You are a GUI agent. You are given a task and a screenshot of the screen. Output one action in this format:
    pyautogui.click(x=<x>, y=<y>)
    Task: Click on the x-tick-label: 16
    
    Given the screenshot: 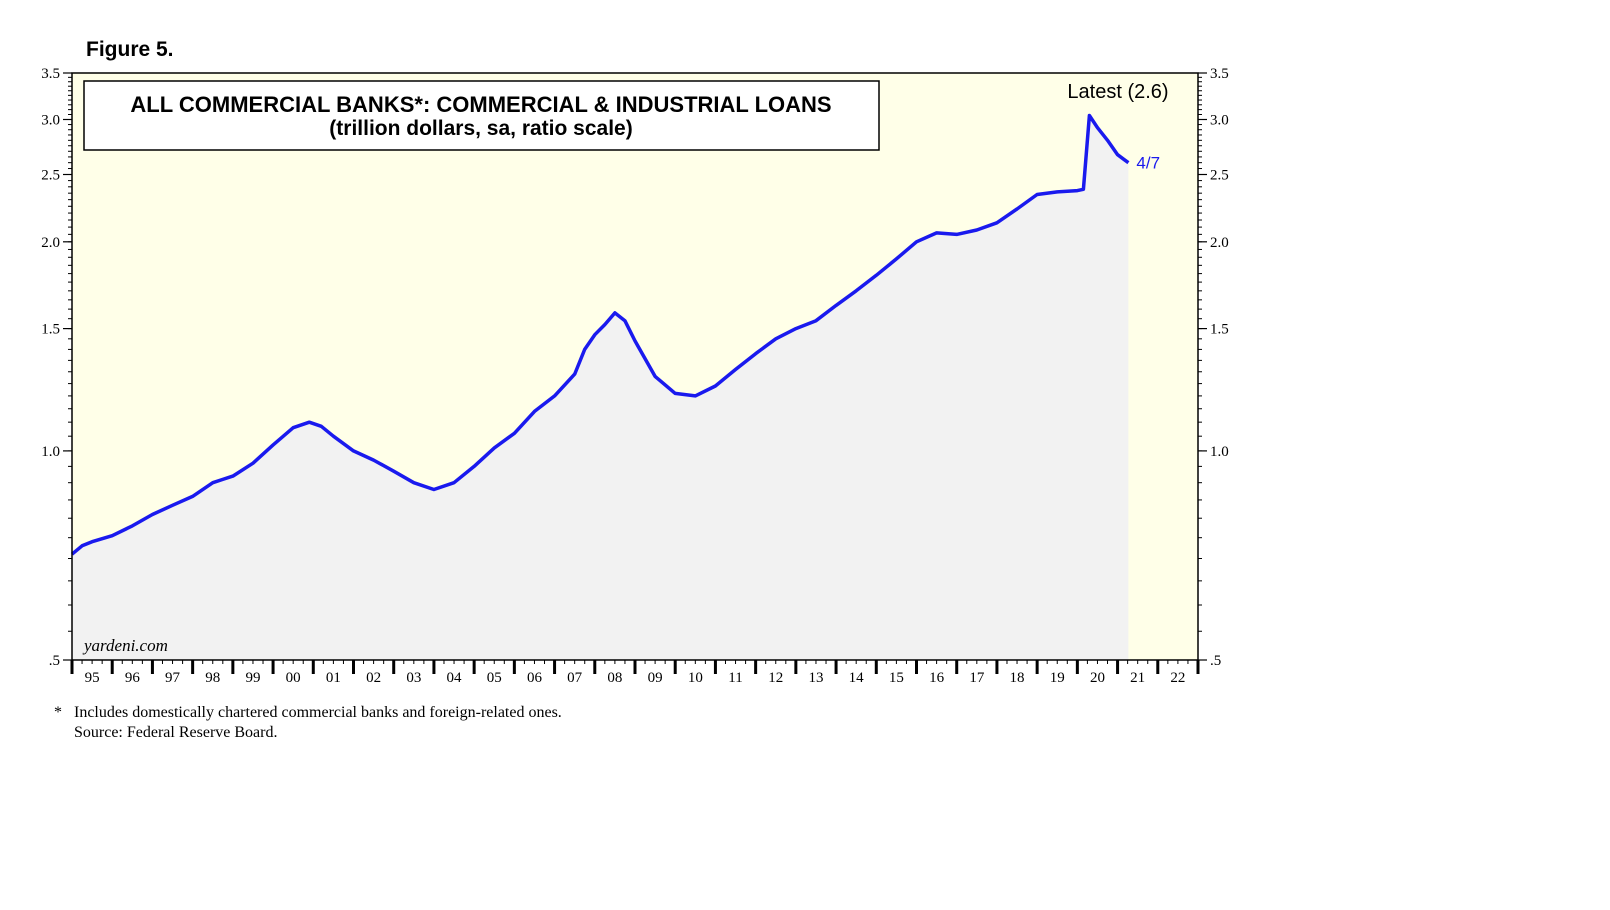 What is the action you would take?
    pyautogui.click(x=937, y=678)
    